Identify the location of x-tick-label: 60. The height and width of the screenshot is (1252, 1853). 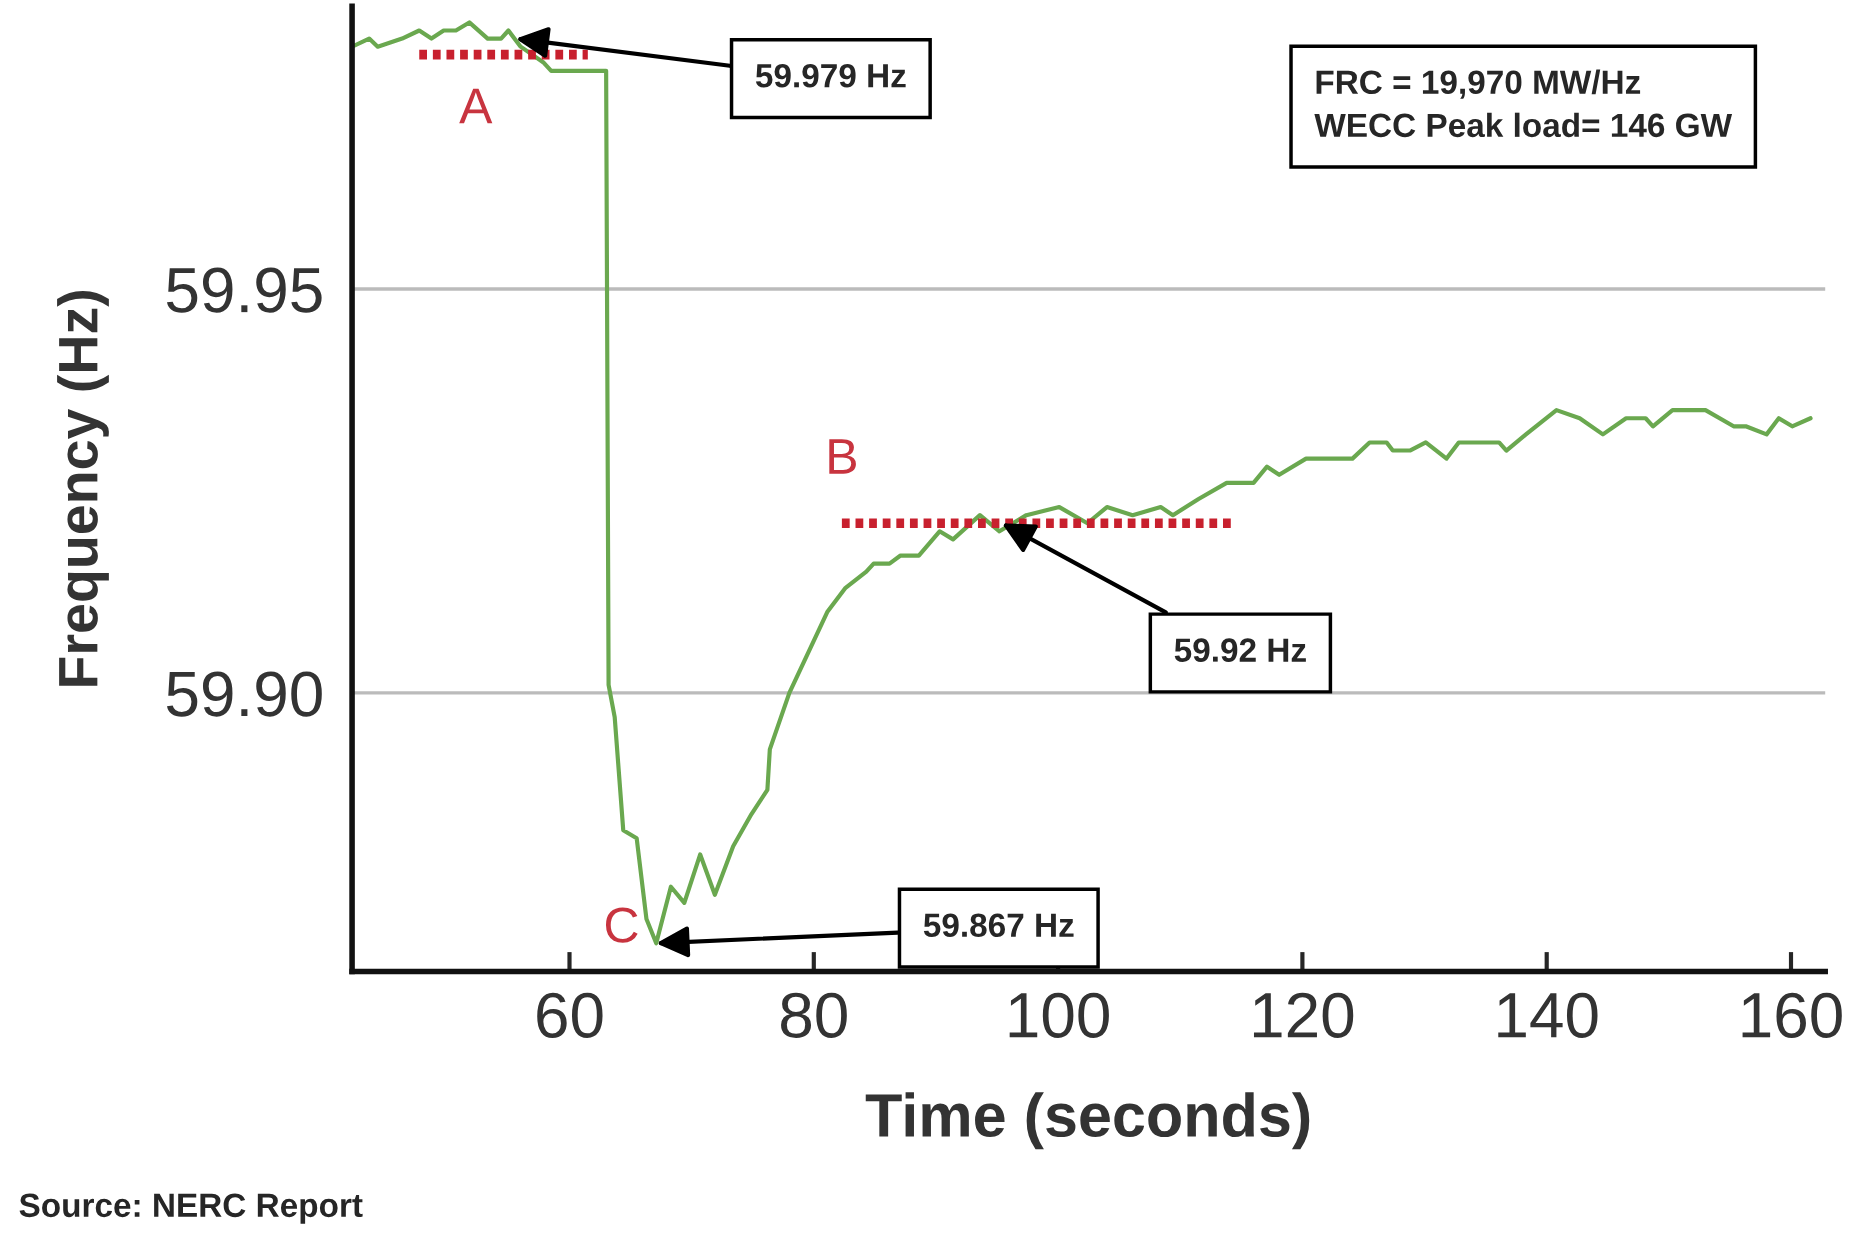
(570, 1015).